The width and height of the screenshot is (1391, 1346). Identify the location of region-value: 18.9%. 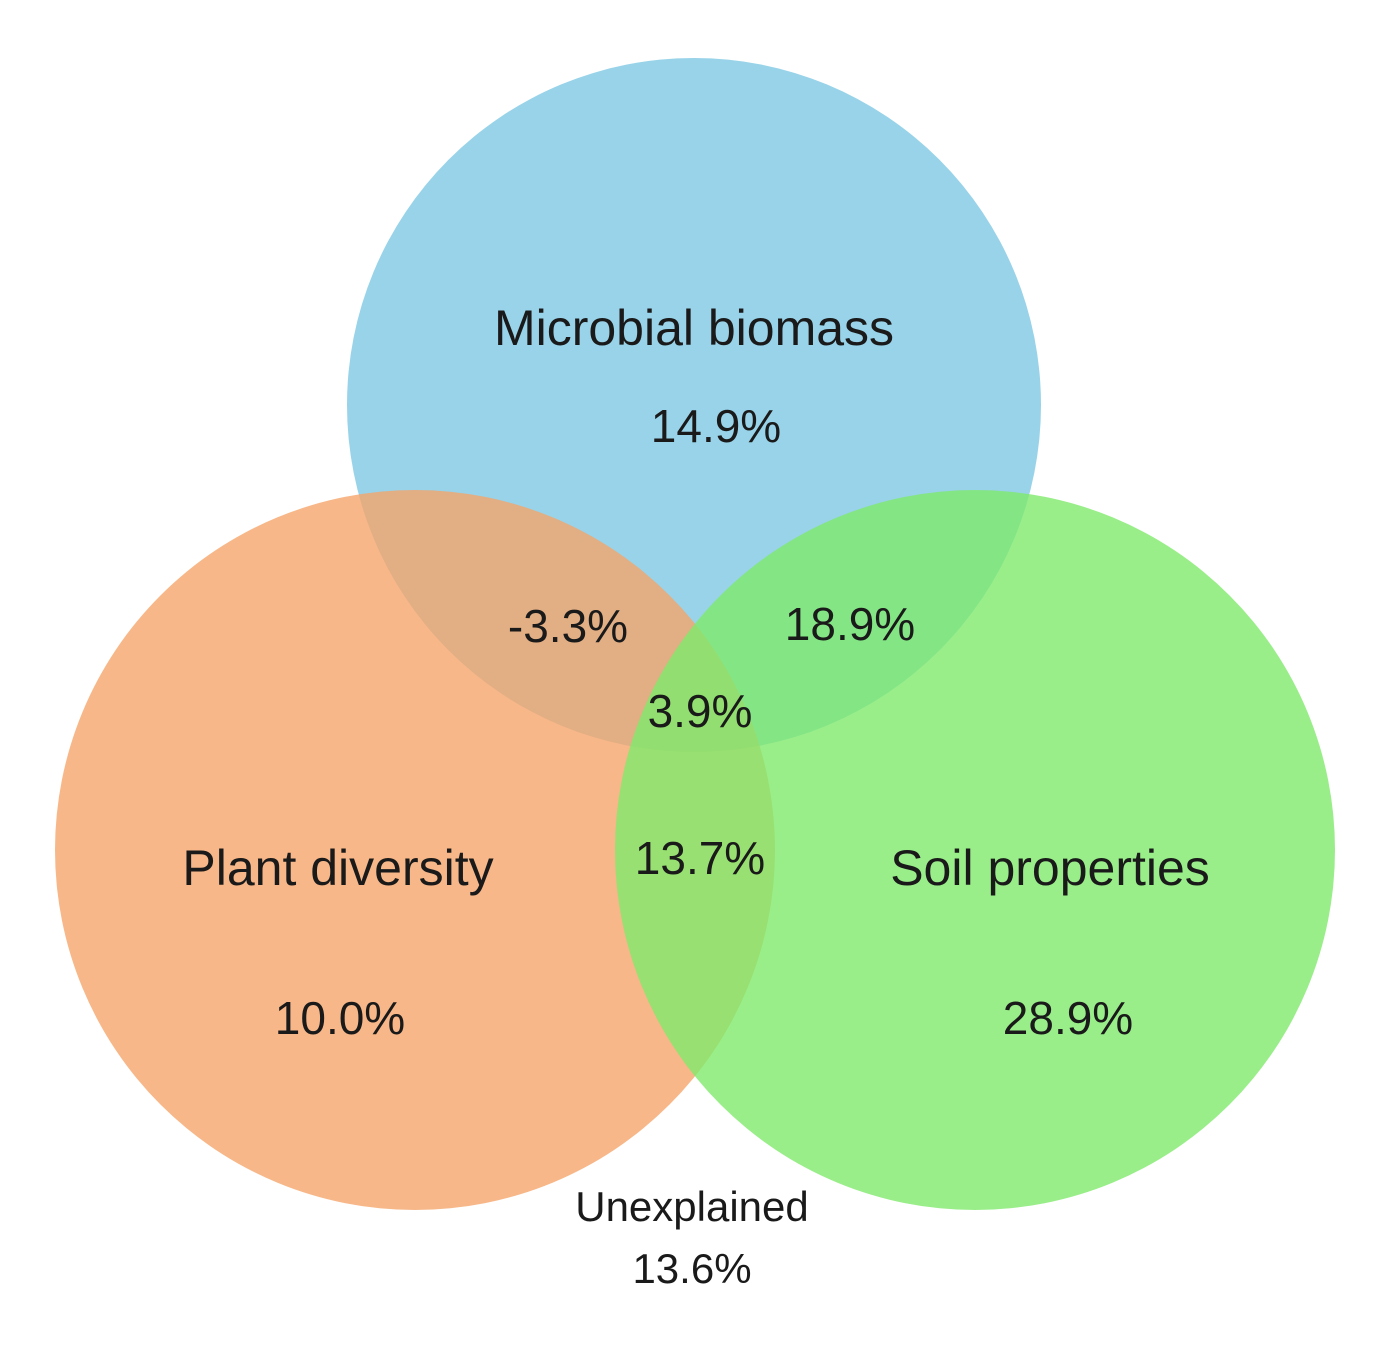
(850, 624).